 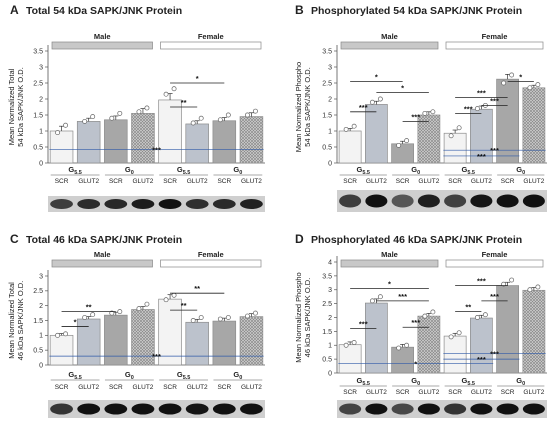 What do you see at coordinates (442, 409) in the screenshot?
I see `blot-strip` at bounding box center [442, 409].